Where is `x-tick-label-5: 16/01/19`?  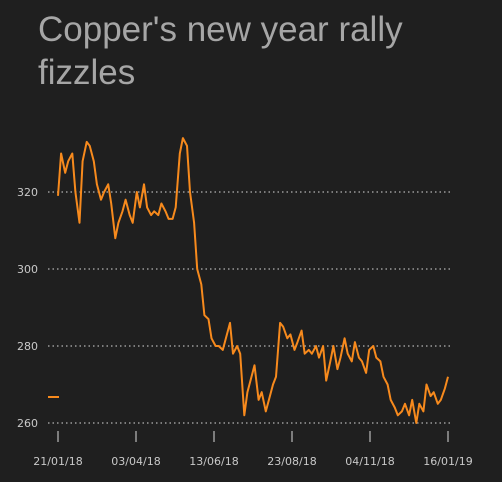 x-tick-label-5: 16/01/19 is located at coordinates (447, 461).